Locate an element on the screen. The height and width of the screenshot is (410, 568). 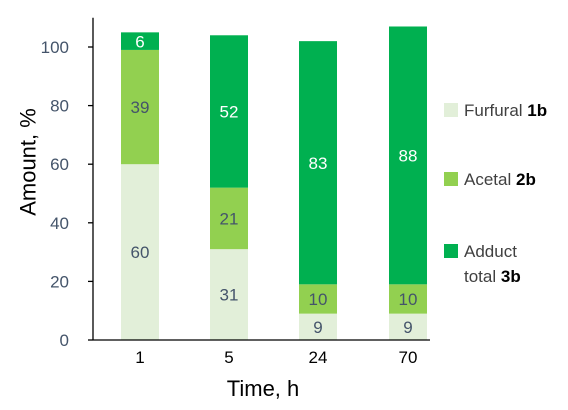
data-label-s1-c0: 39 is located at coordinates (140, 107).